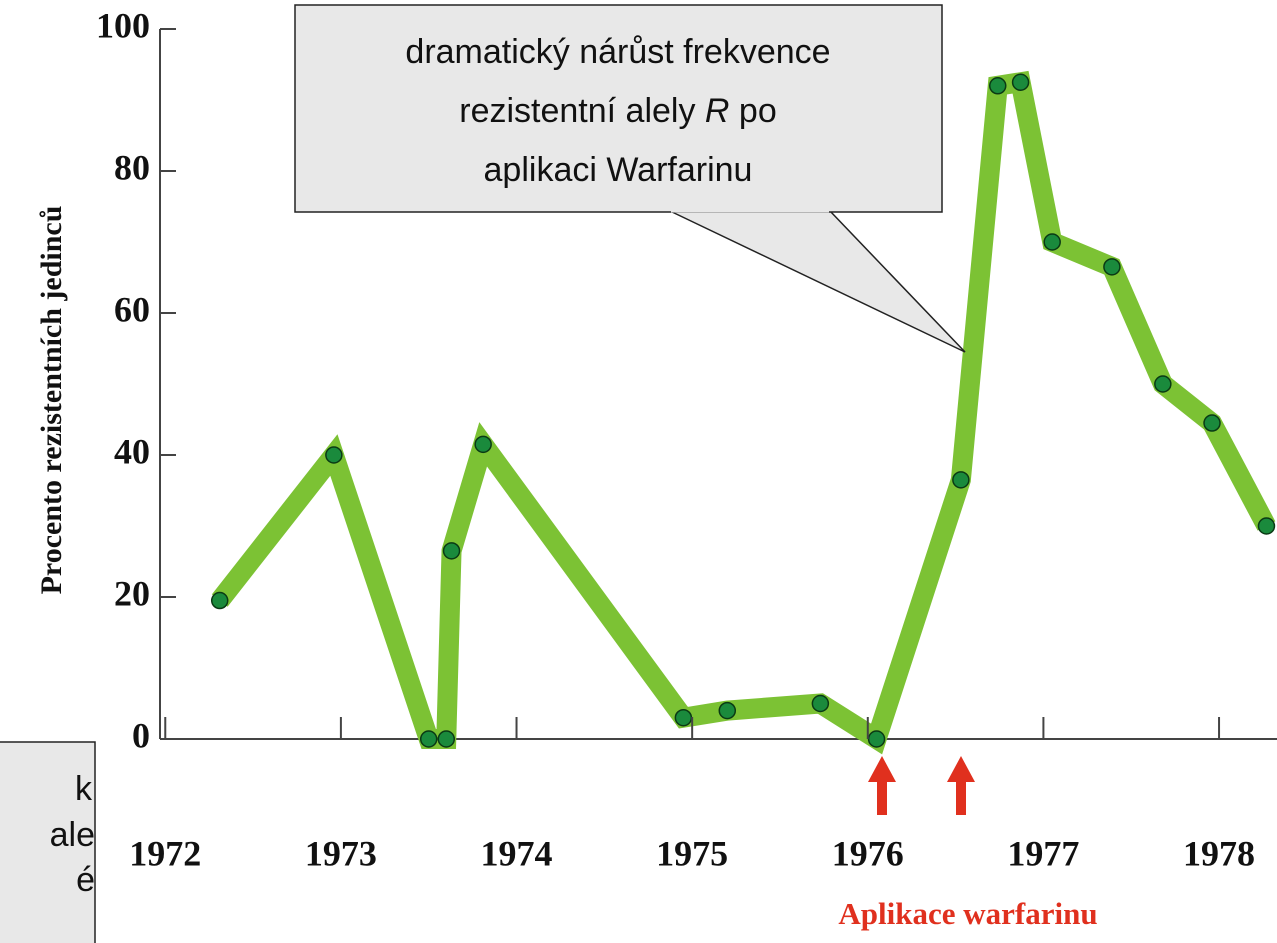 This screenshot has height=943, width=1277. Describe the element at coordinates (132, 451) in the screenshot. I see `y-tick-label: 40` at that location.